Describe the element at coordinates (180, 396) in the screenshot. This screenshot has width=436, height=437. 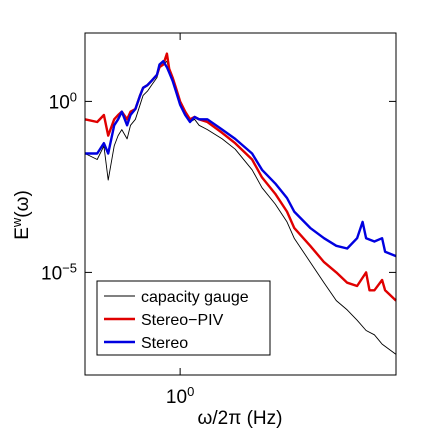
I see `x-tick-label-1: 100` at that location.